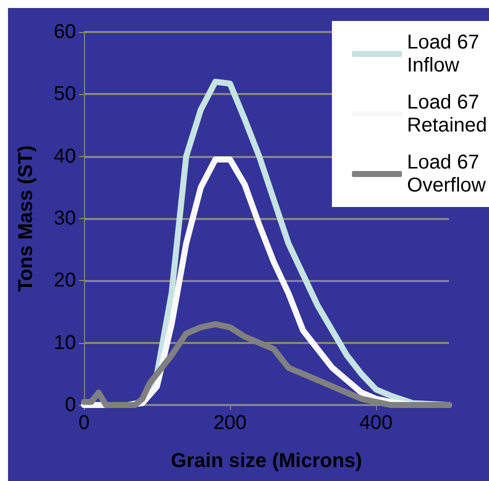 This screenshot has width=489, height=481. Describe the element at coordinates (376, 423) in the screenshot. I see `x-tick-label: 400` at that location.